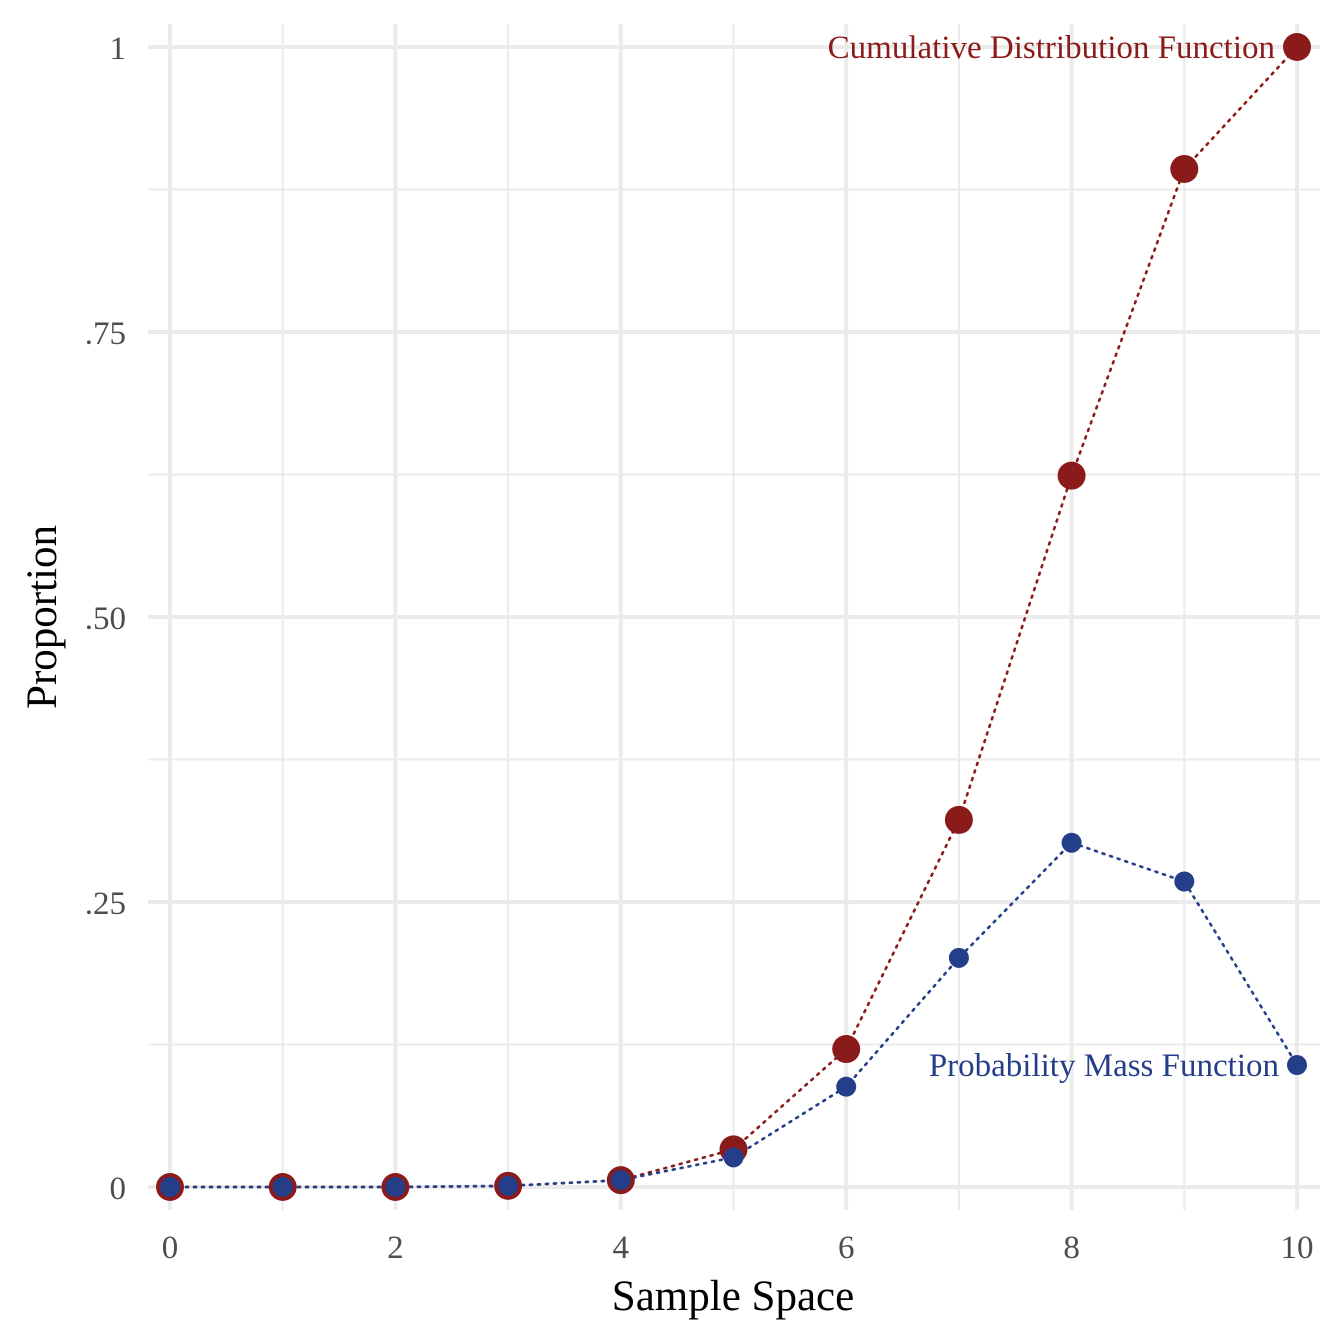 The height and width of the screenshot is (1344, 1344). What do you see at coordinates (621, 1248) in the screenshot?
I see `x-tick-label: 4` at bounding box center [621, 1248].